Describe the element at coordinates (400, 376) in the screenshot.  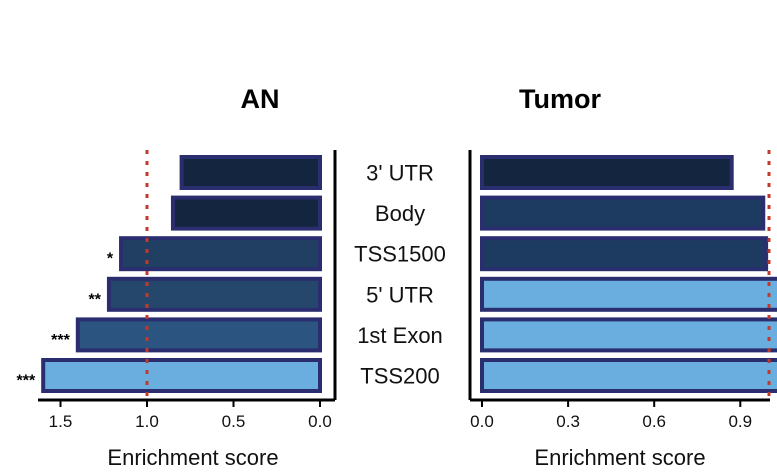
I see `category-label: TSS200` at that location.